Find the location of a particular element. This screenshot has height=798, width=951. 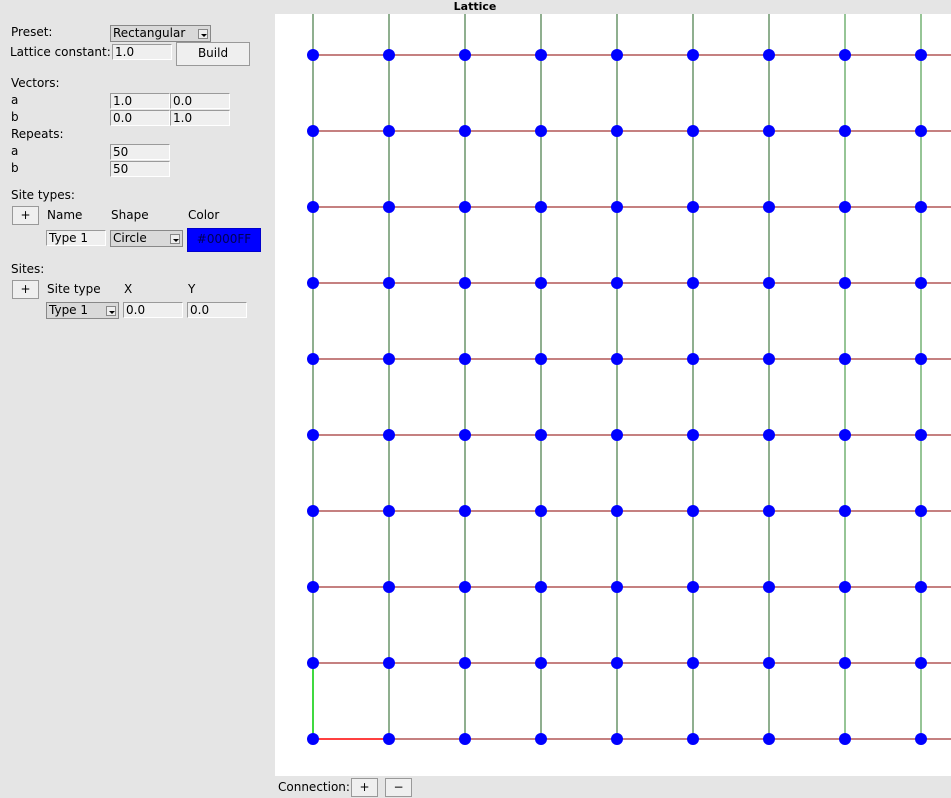

lattice-constant-input: 1.0 is located at coordinates (142, 52).